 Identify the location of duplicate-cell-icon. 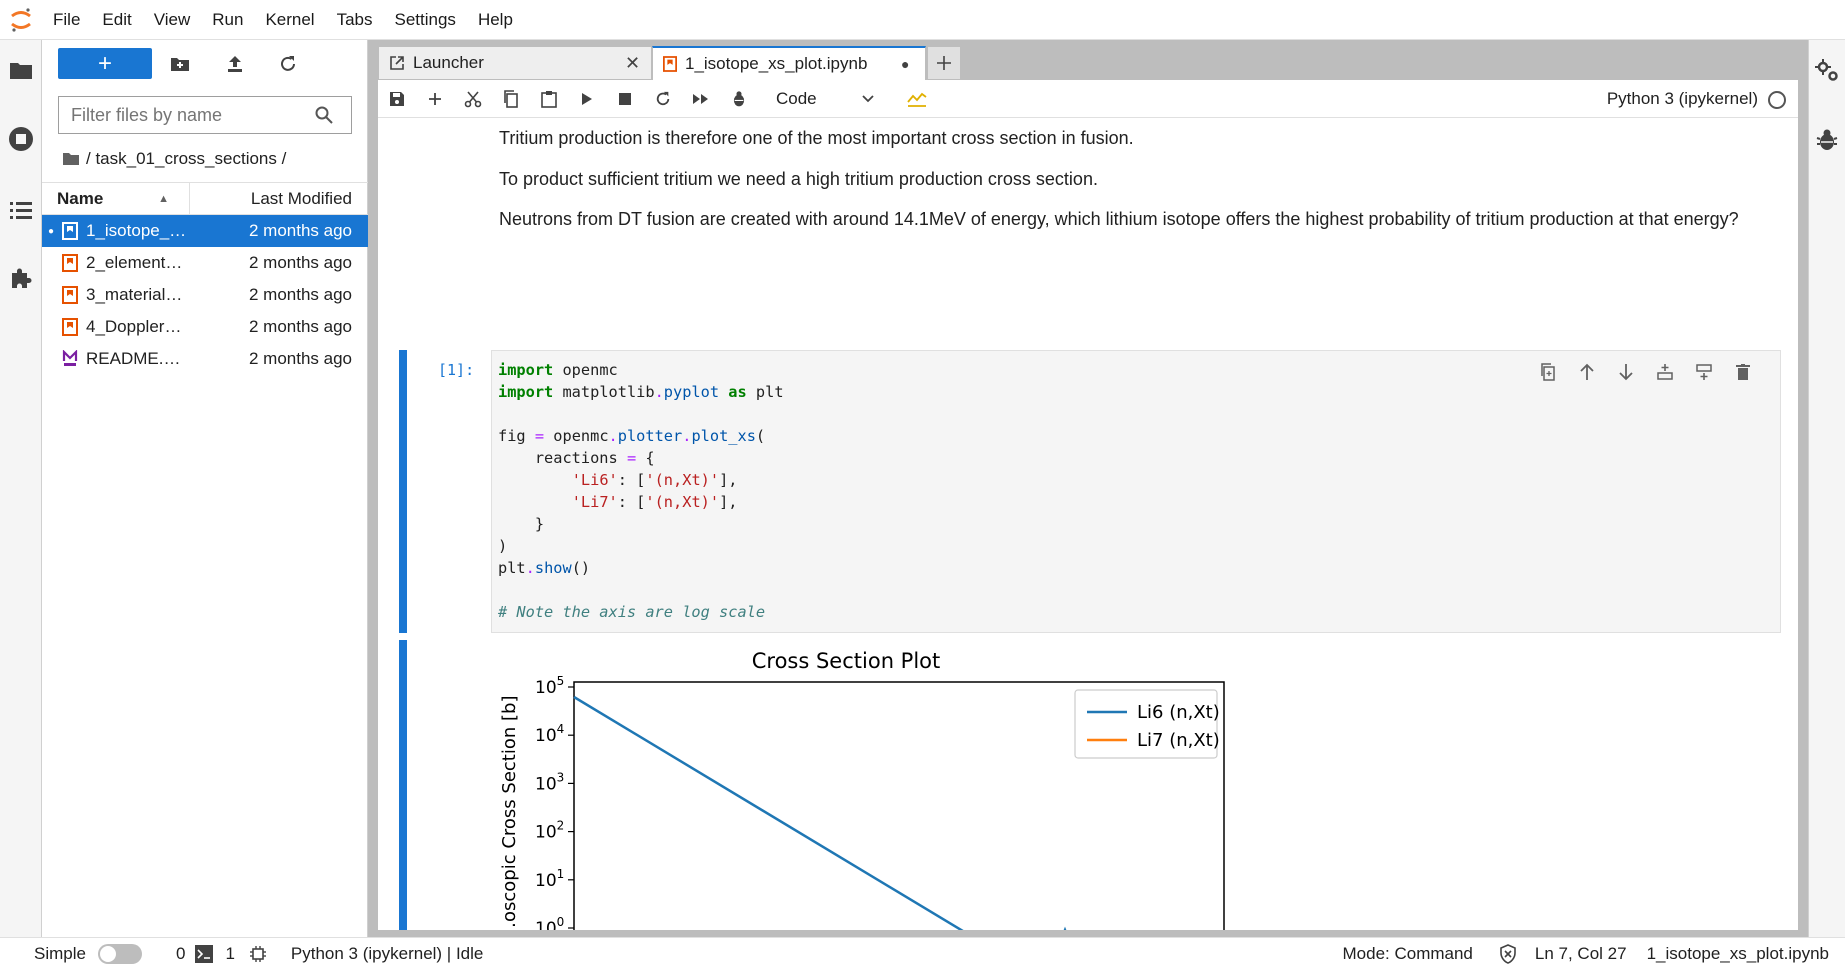
(1547, 372).